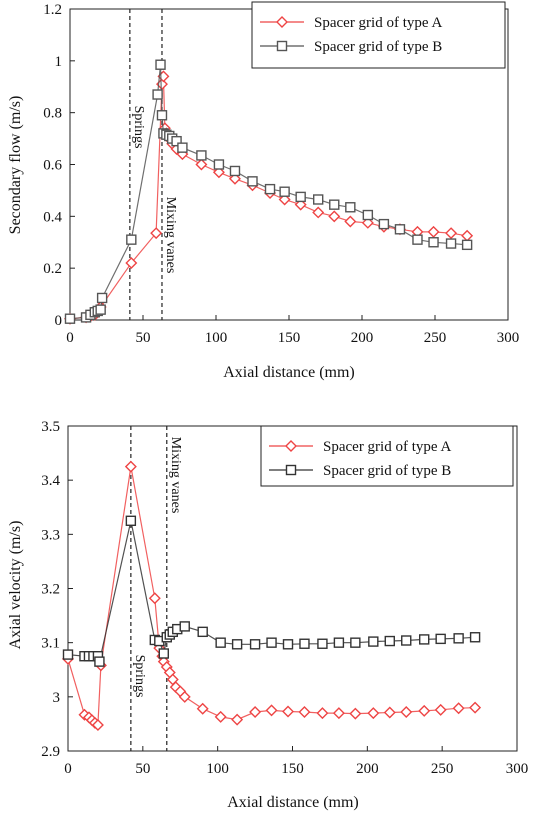  What do you see at coordinates (387, 456) in the screenshot?
I see `legend-box` at bounding box center [387, 456].